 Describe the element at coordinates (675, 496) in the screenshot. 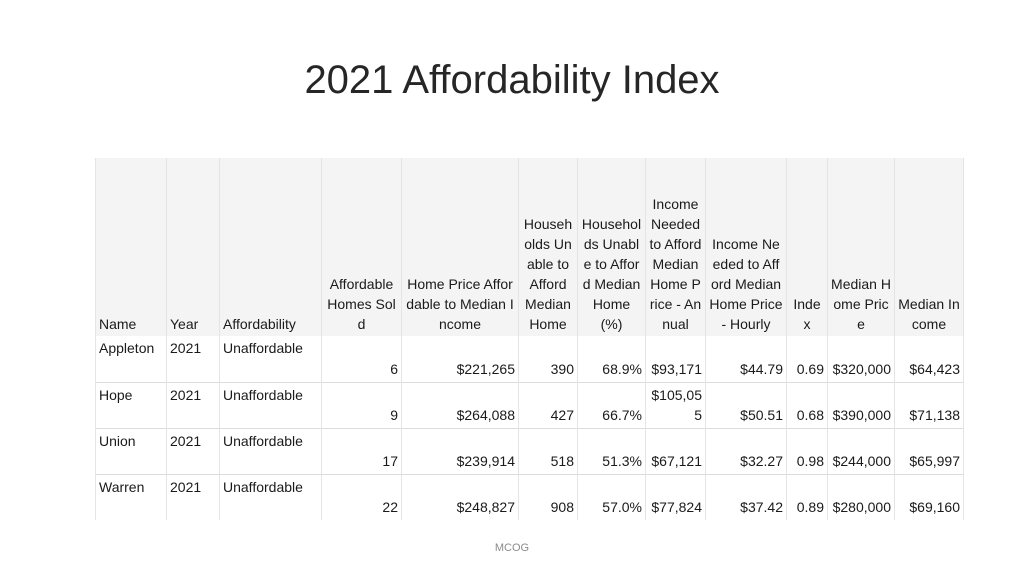

I see `cell-income-needed-annual: $77,824` at that location.